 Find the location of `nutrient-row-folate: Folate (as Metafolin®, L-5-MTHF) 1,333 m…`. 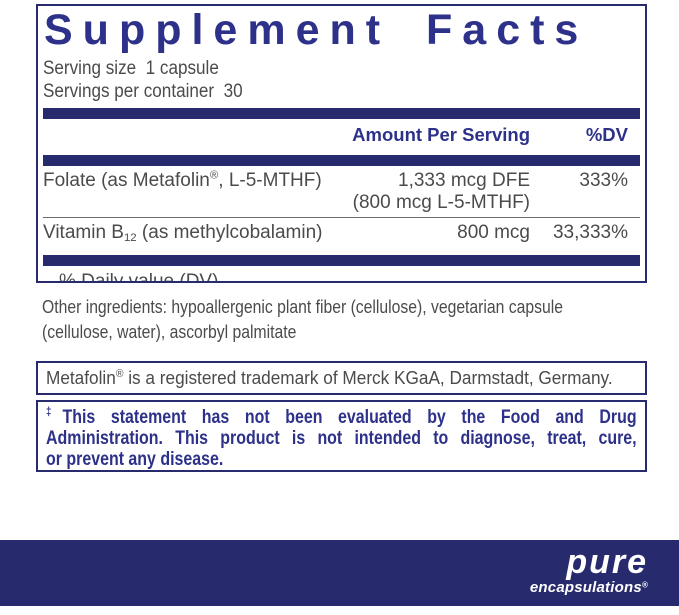

nutrient-row-folate: Folate (as Metafolin®, L-5-MTHF) 1,333 m… is located at coordinates (341, 191).